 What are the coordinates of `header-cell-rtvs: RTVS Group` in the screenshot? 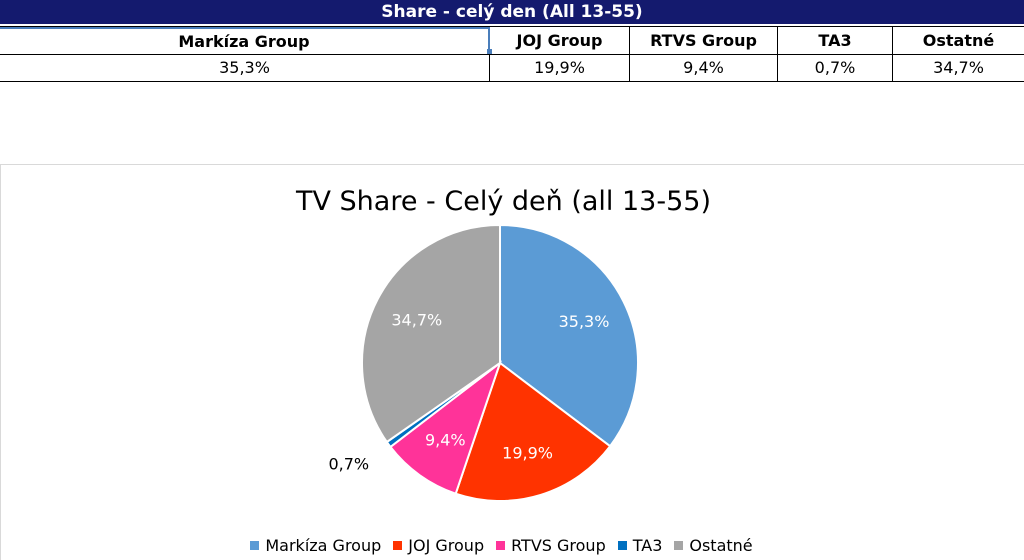 It's located at (704, 40).